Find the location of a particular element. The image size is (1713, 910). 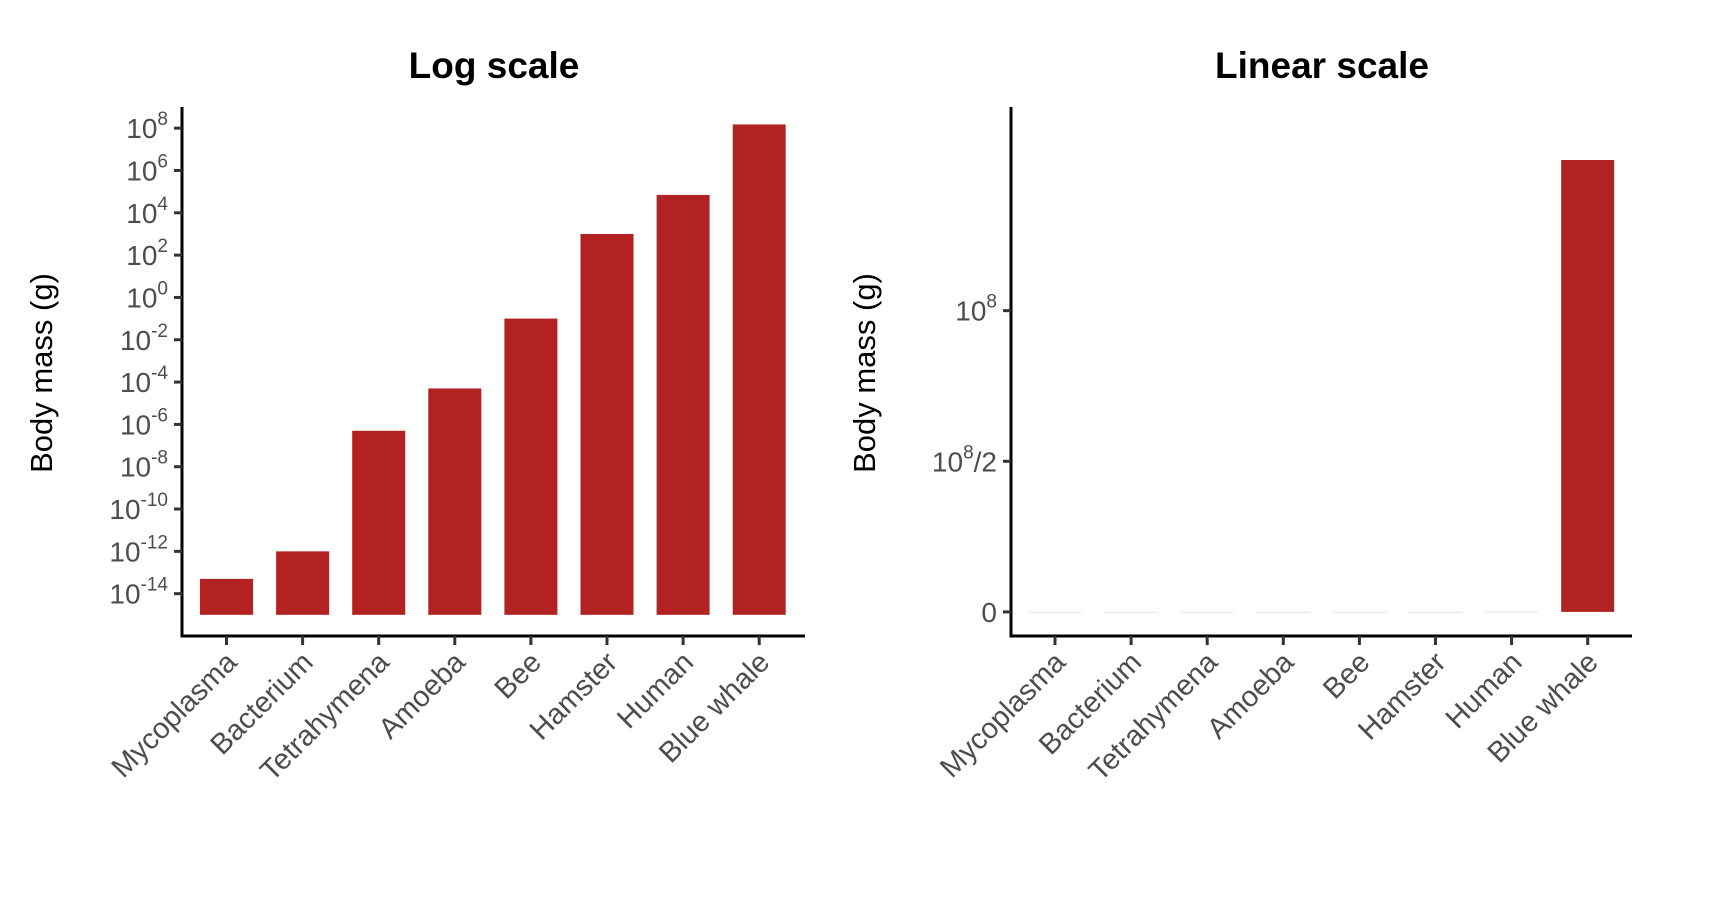

y-tick-label: 10⁻¹² is located at coordinates (138, 549).